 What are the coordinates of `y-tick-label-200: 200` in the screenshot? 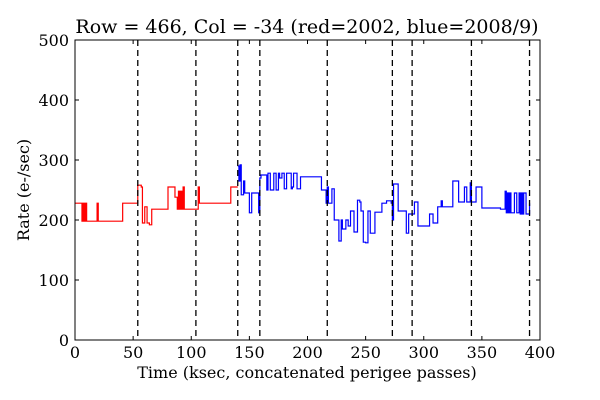 It's located at (53, 220).